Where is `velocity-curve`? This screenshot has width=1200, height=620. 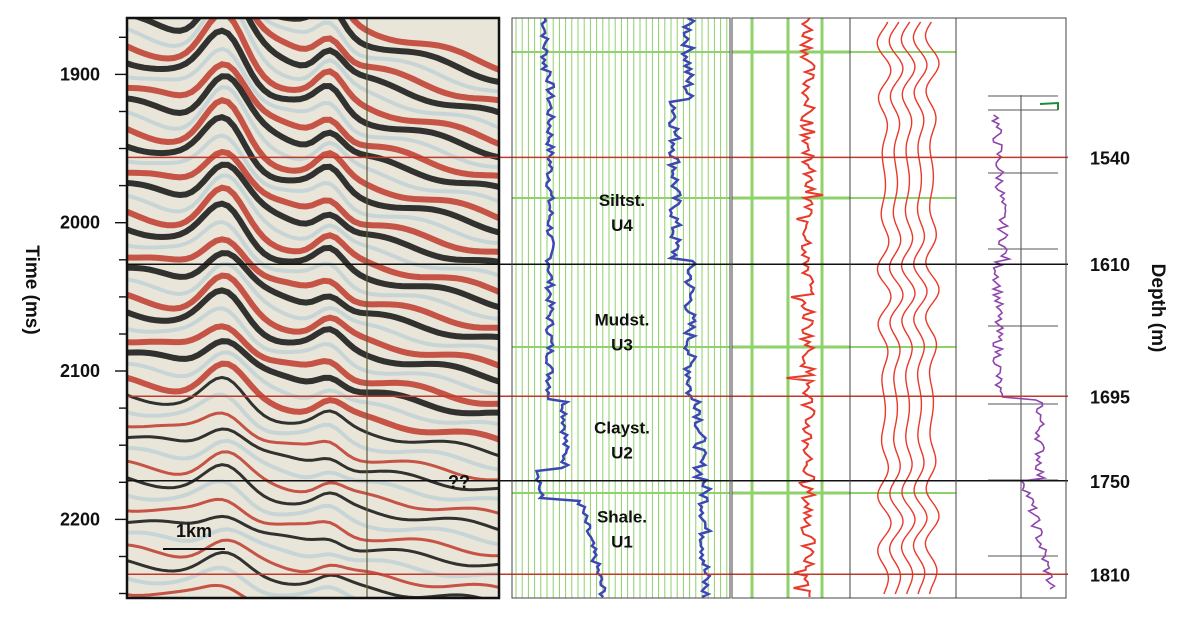
velocity-curve is located at coordinates (1023, 352).